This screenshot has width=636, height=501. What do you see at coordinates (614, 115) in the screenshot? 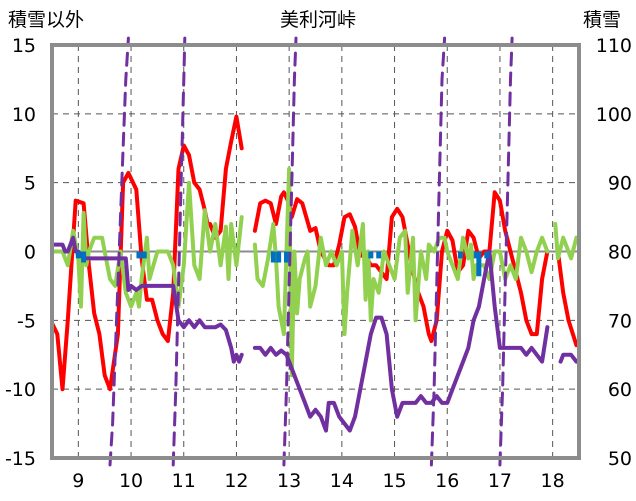
I see `right-tick-label: 100` at bounding box center [614, 115].